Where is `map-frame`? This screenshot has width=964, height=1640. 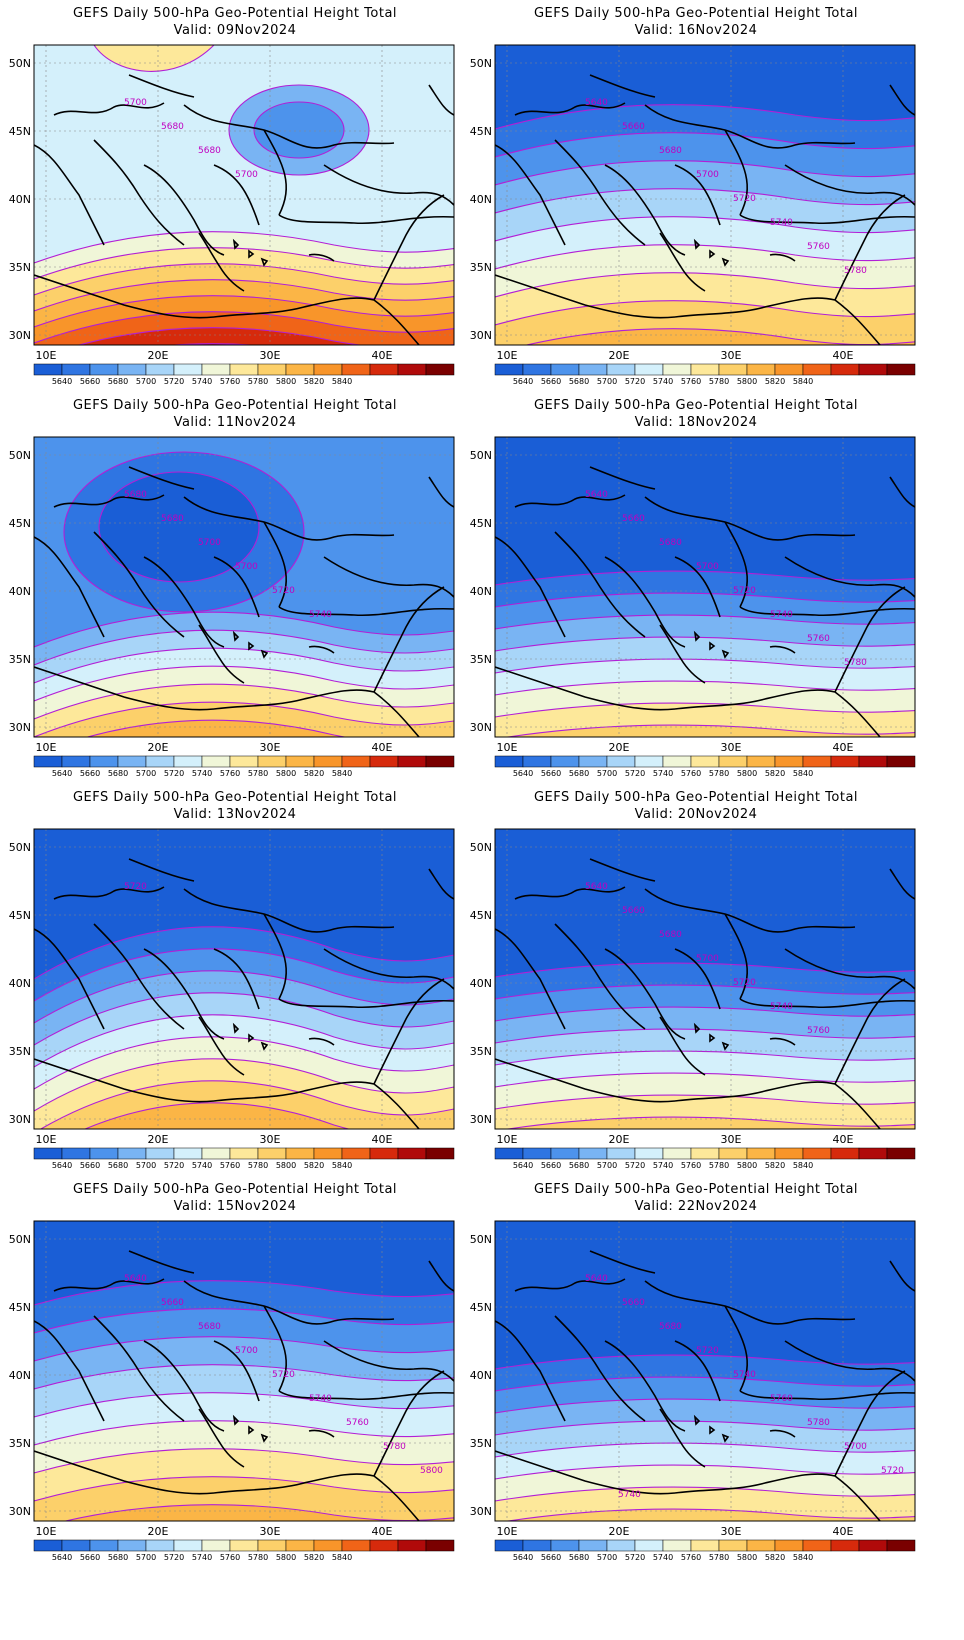
map-frame is located at coordinates (705, 979).